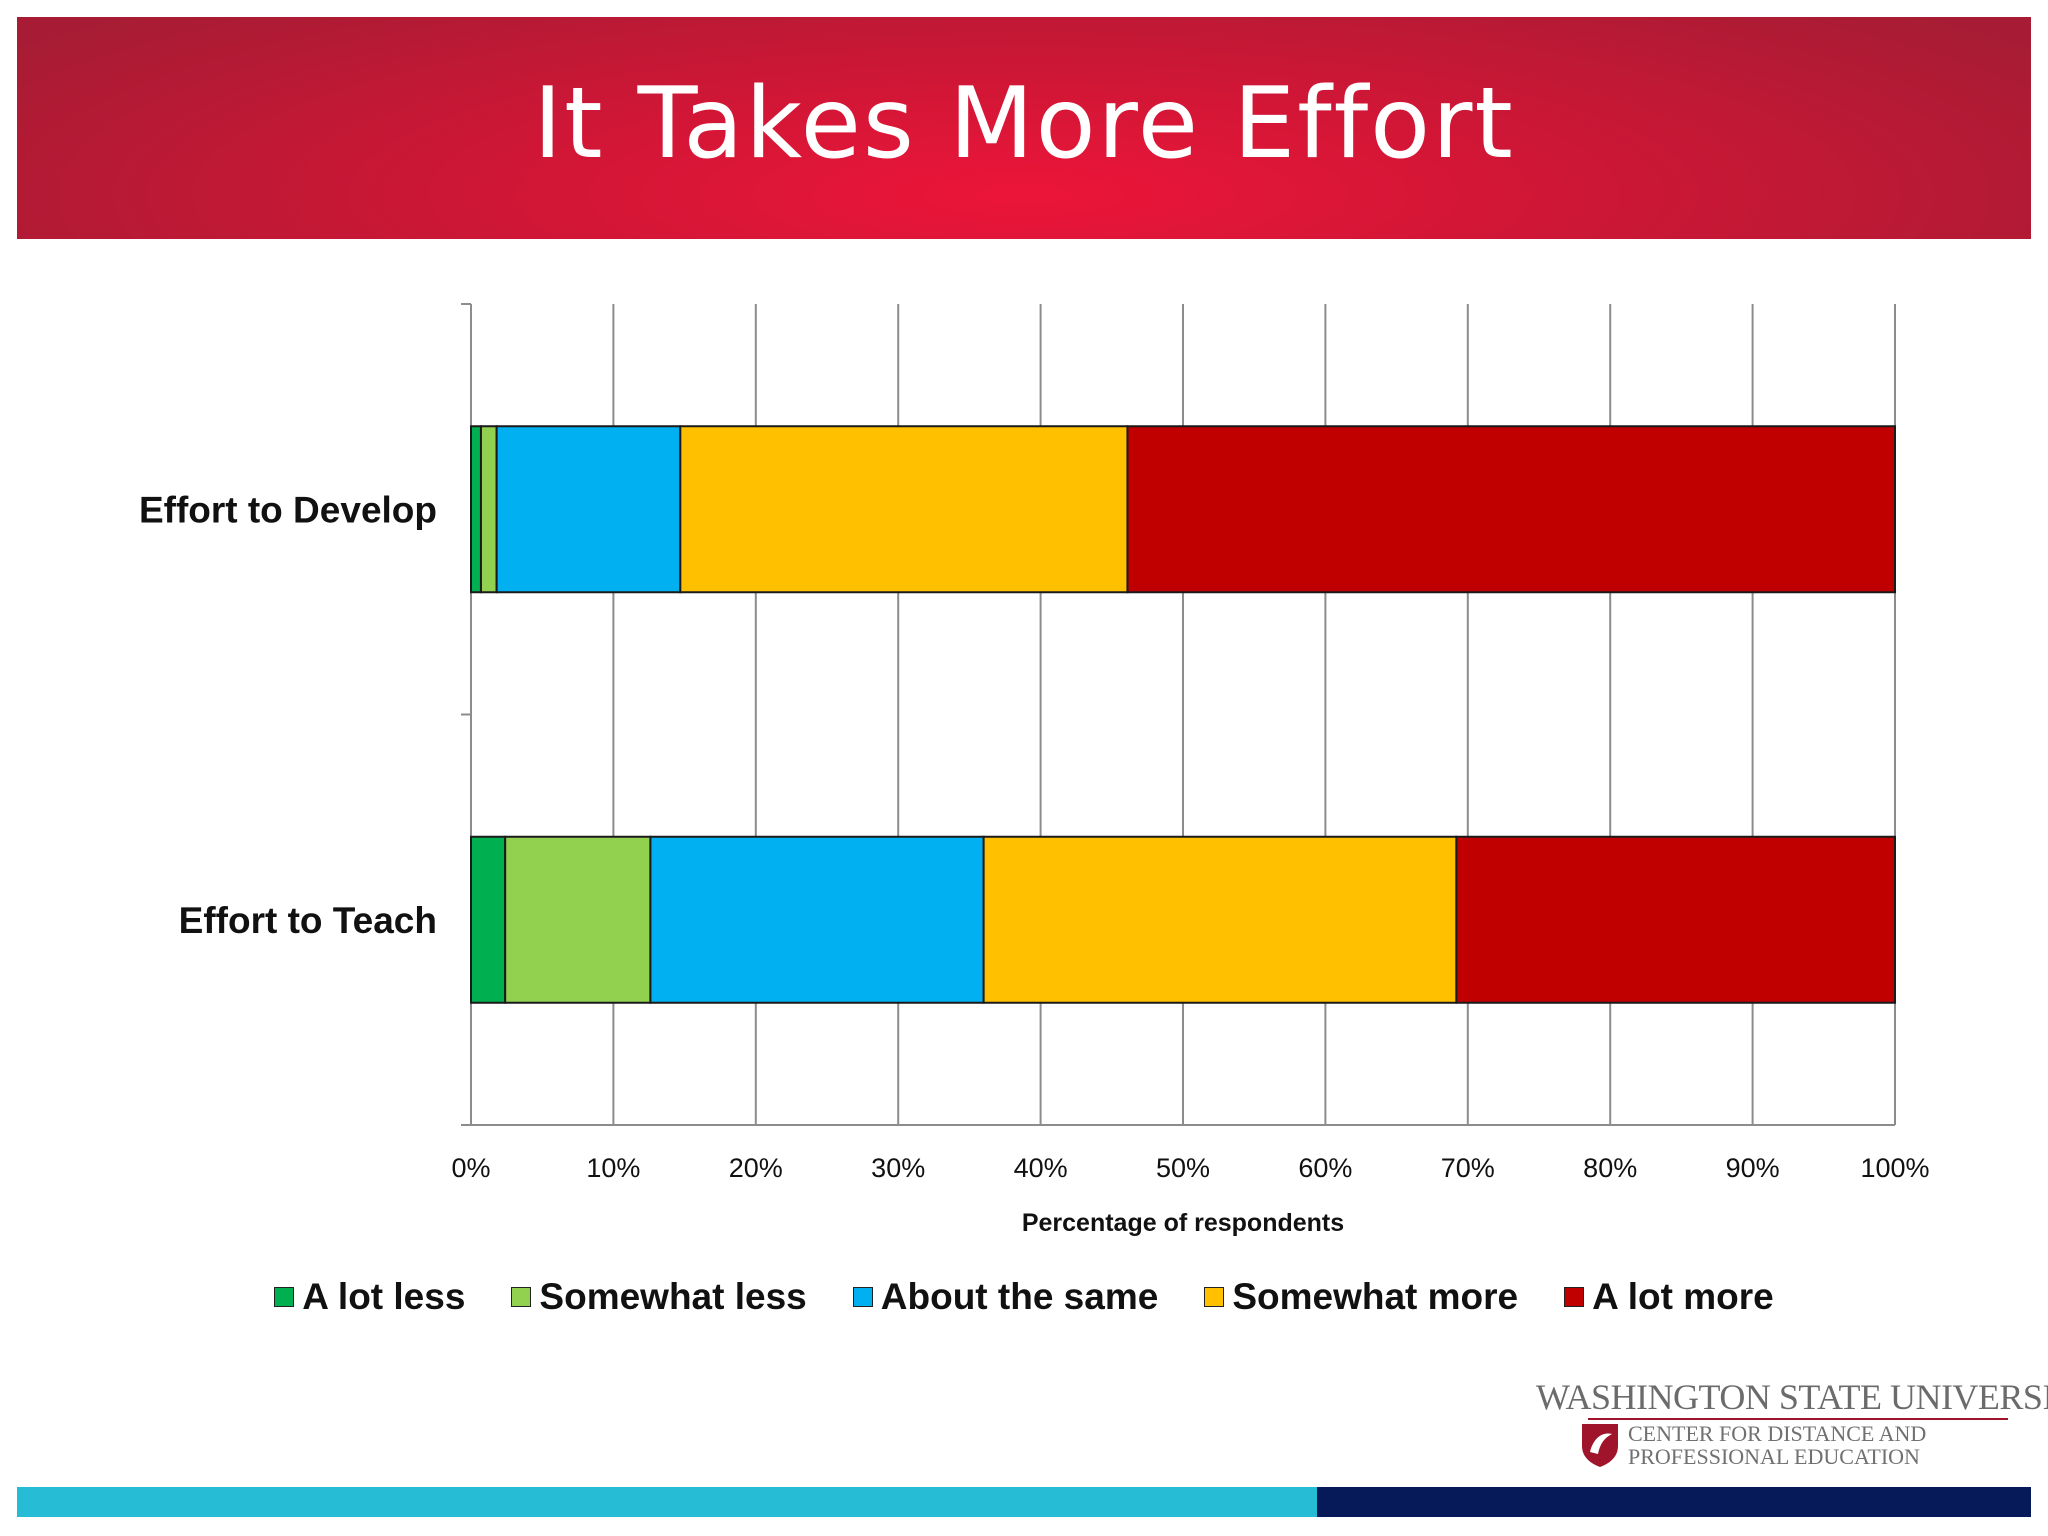 Image resolution: width=2048 pixels, height=1536 pixels. I want to click on x-tick-label: 60%, so click(1325, 1168).